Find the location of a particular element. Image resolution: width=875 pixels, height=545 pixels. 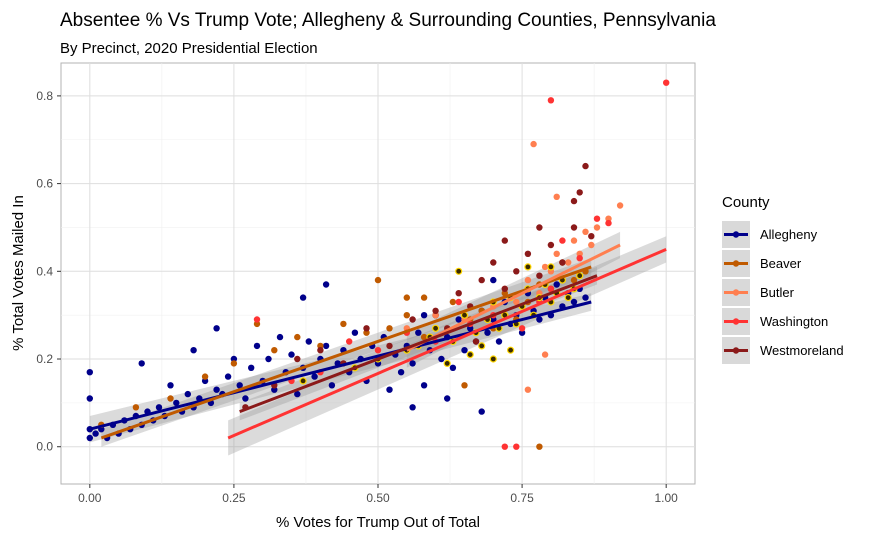

x-axis-ticks: 0.00 0.25 0.50 0.75 1.00 is located at coordinates (378, 494).